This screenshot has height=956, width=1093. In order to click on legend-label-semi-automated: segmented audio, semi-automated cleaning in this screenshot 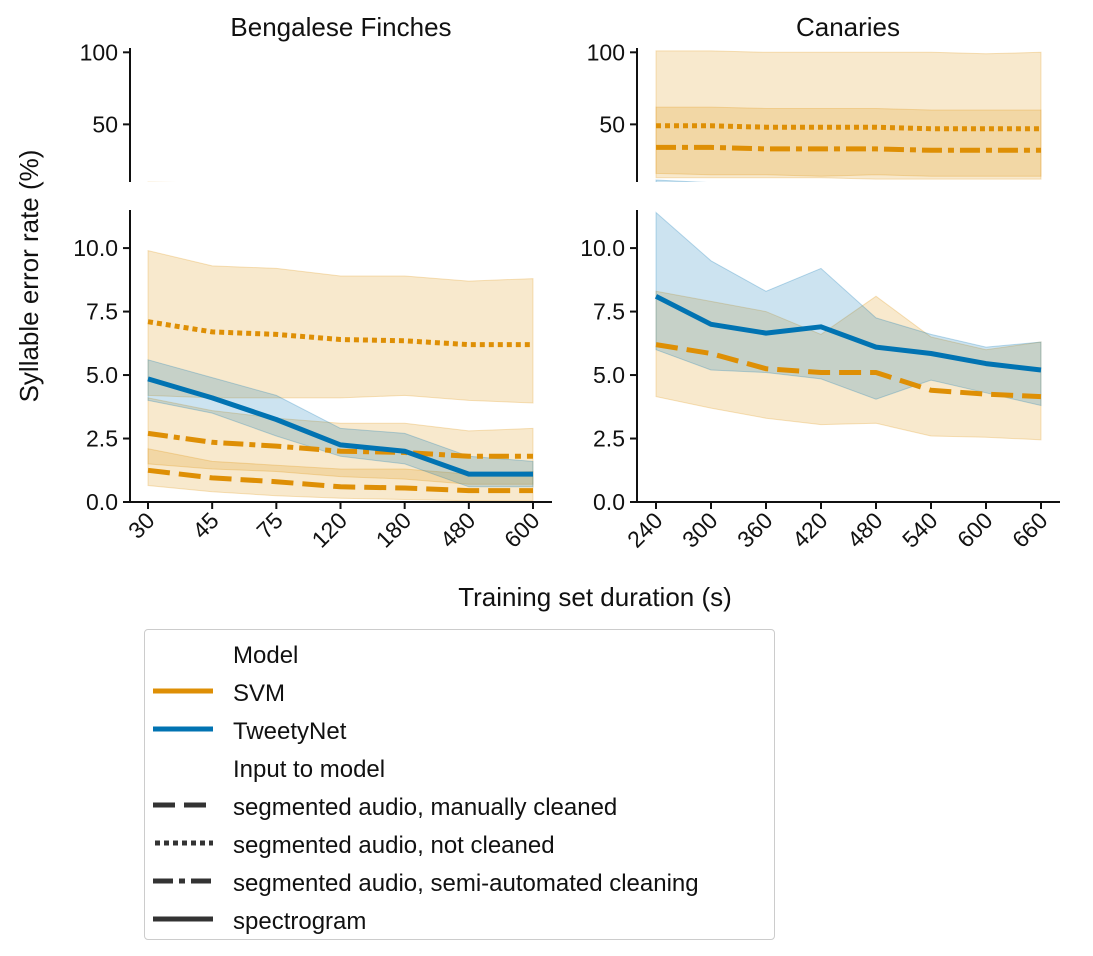, I will do `click(466, 883)`.